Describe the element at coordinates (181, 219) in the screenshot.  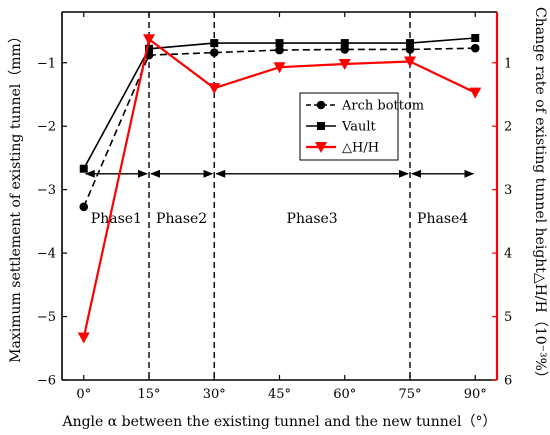
I see `phase-label: Phase2` at that location.